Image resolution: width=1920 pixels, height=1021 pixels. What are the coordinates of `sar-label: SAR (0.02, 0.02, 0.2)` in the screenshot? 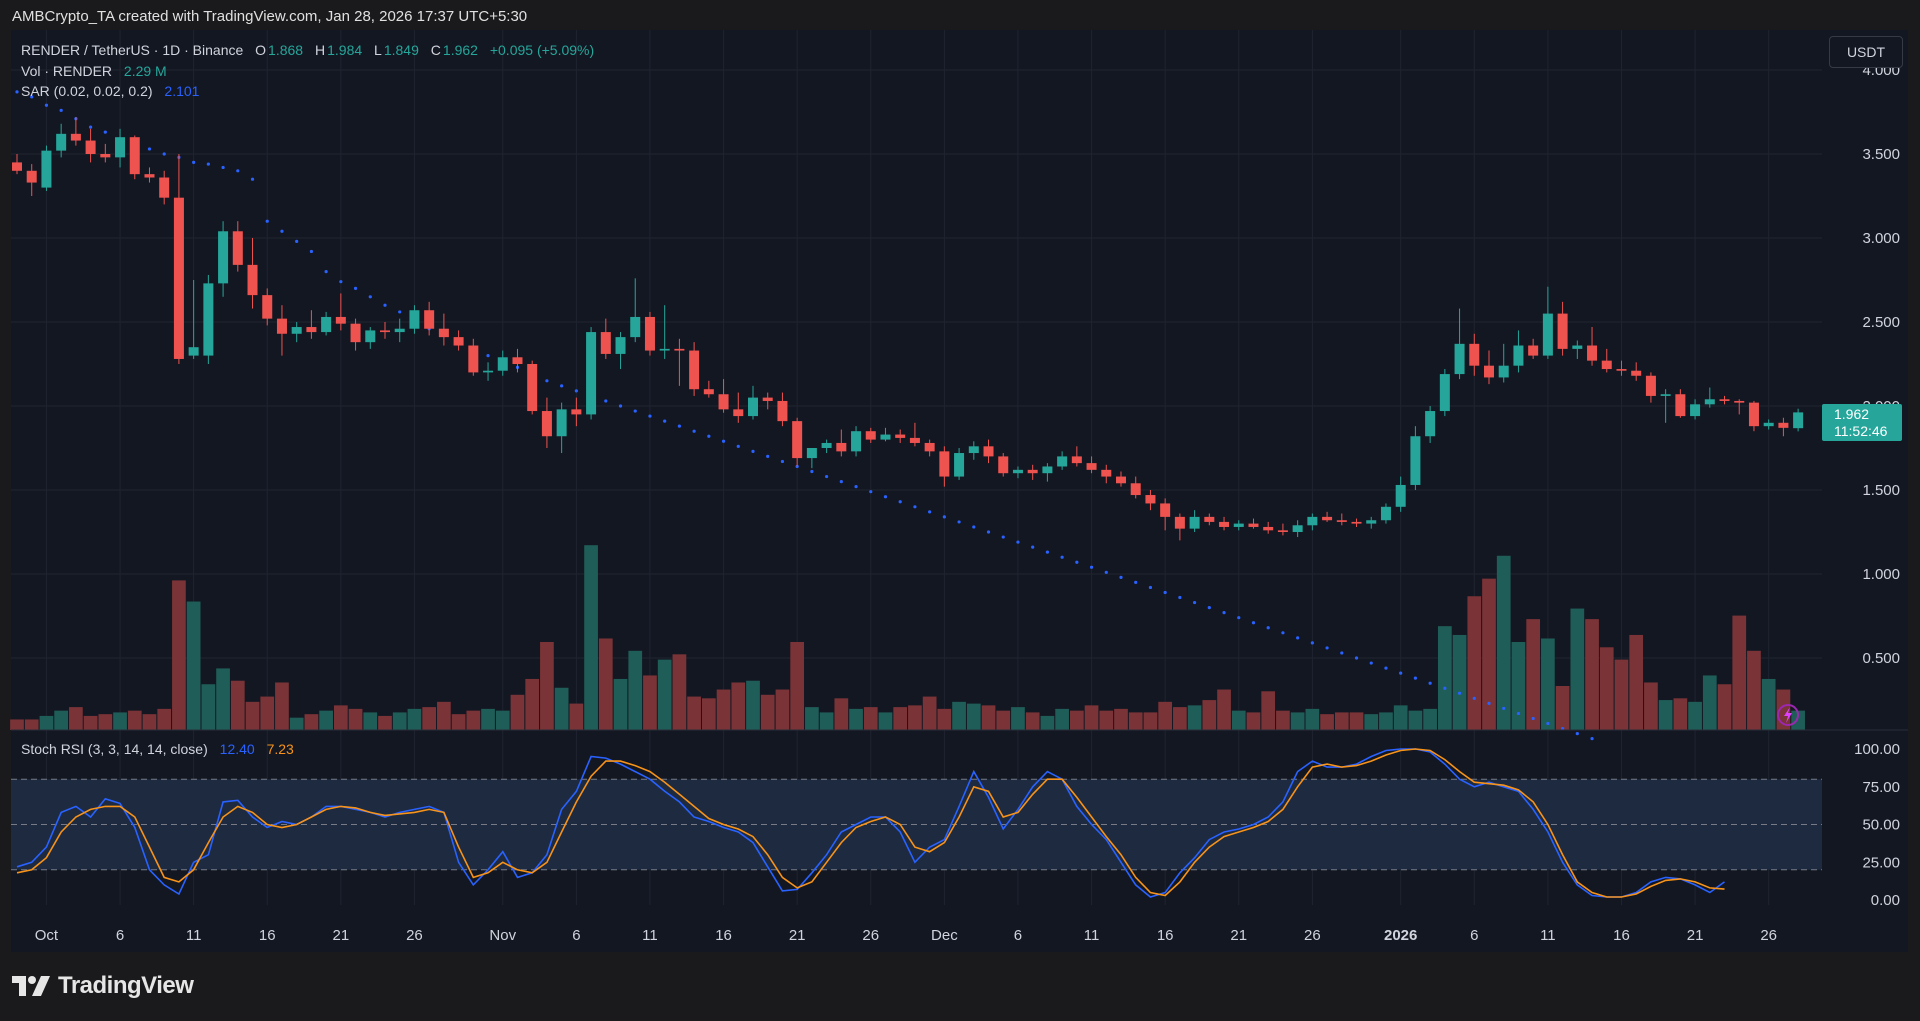 It's located at (87, 91).